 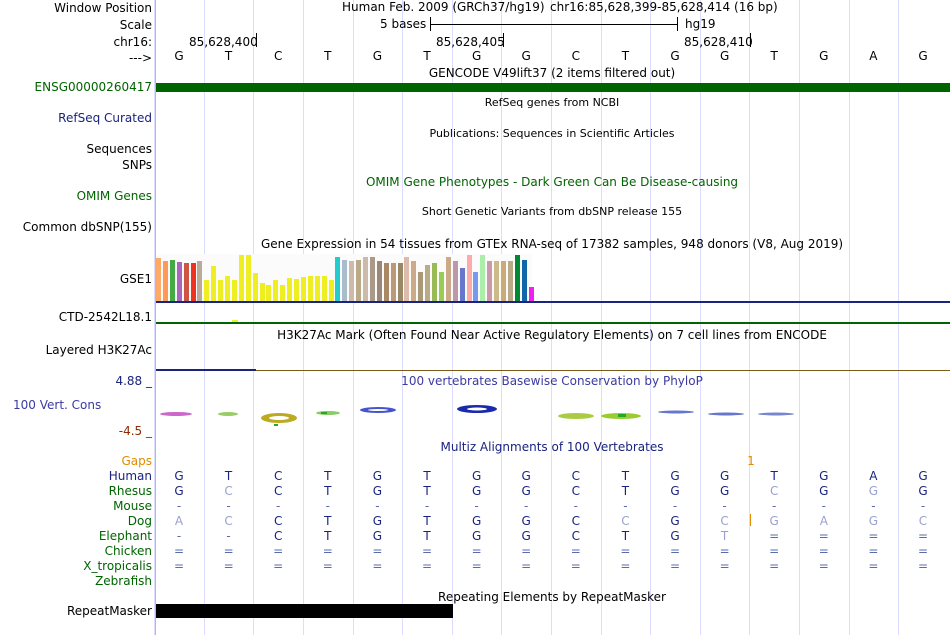 What do you see at coordinates (553, 414) in the screenshot?
I see `cons-wiggle-plot` at bounding box center [553, 414].